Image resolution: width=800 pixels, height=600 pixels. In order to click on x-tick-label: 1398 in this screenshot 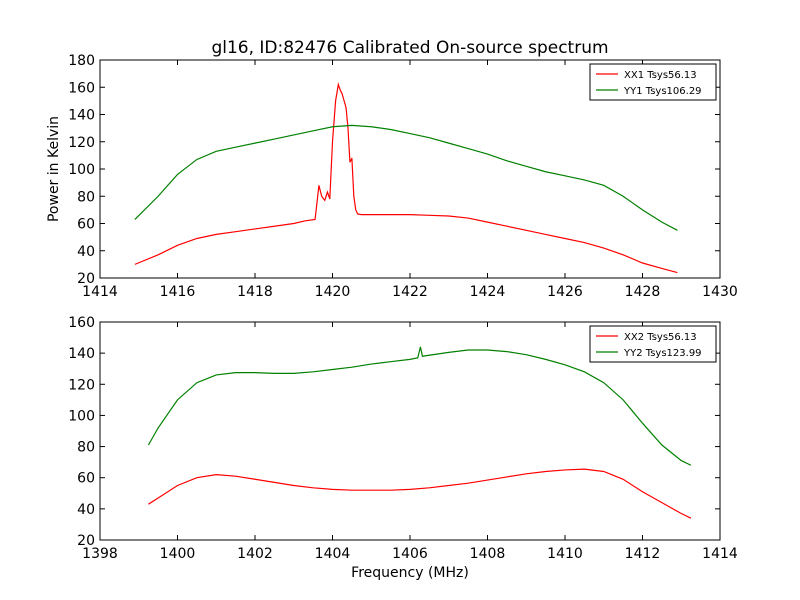, I will do `click(100, 554)`.